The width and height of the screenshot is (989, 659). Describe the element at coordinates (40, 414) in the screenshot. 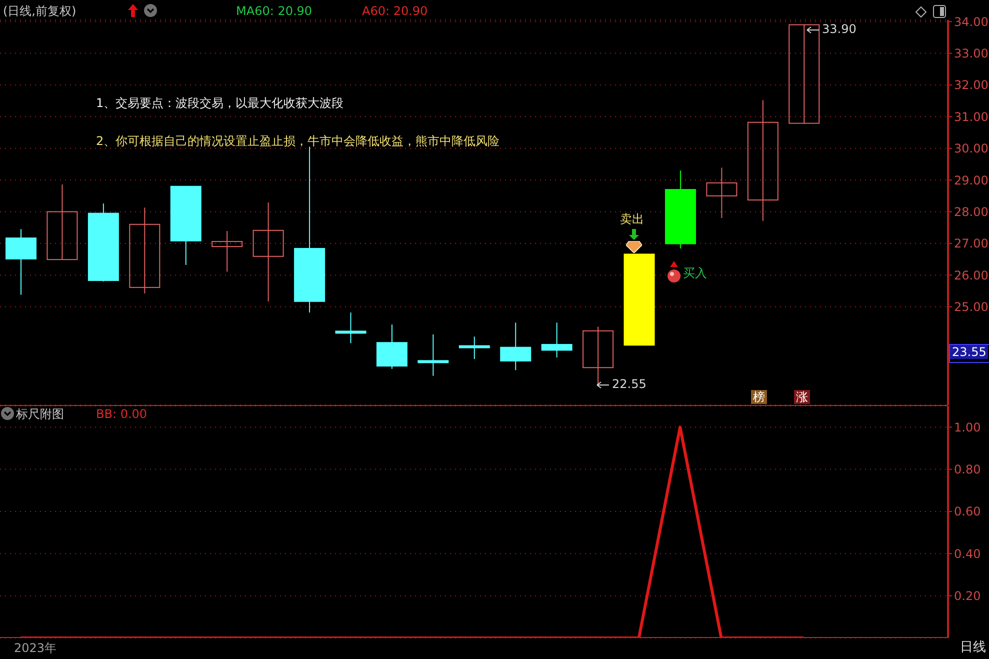

I see `chart-title: 标尺附图` at that location.